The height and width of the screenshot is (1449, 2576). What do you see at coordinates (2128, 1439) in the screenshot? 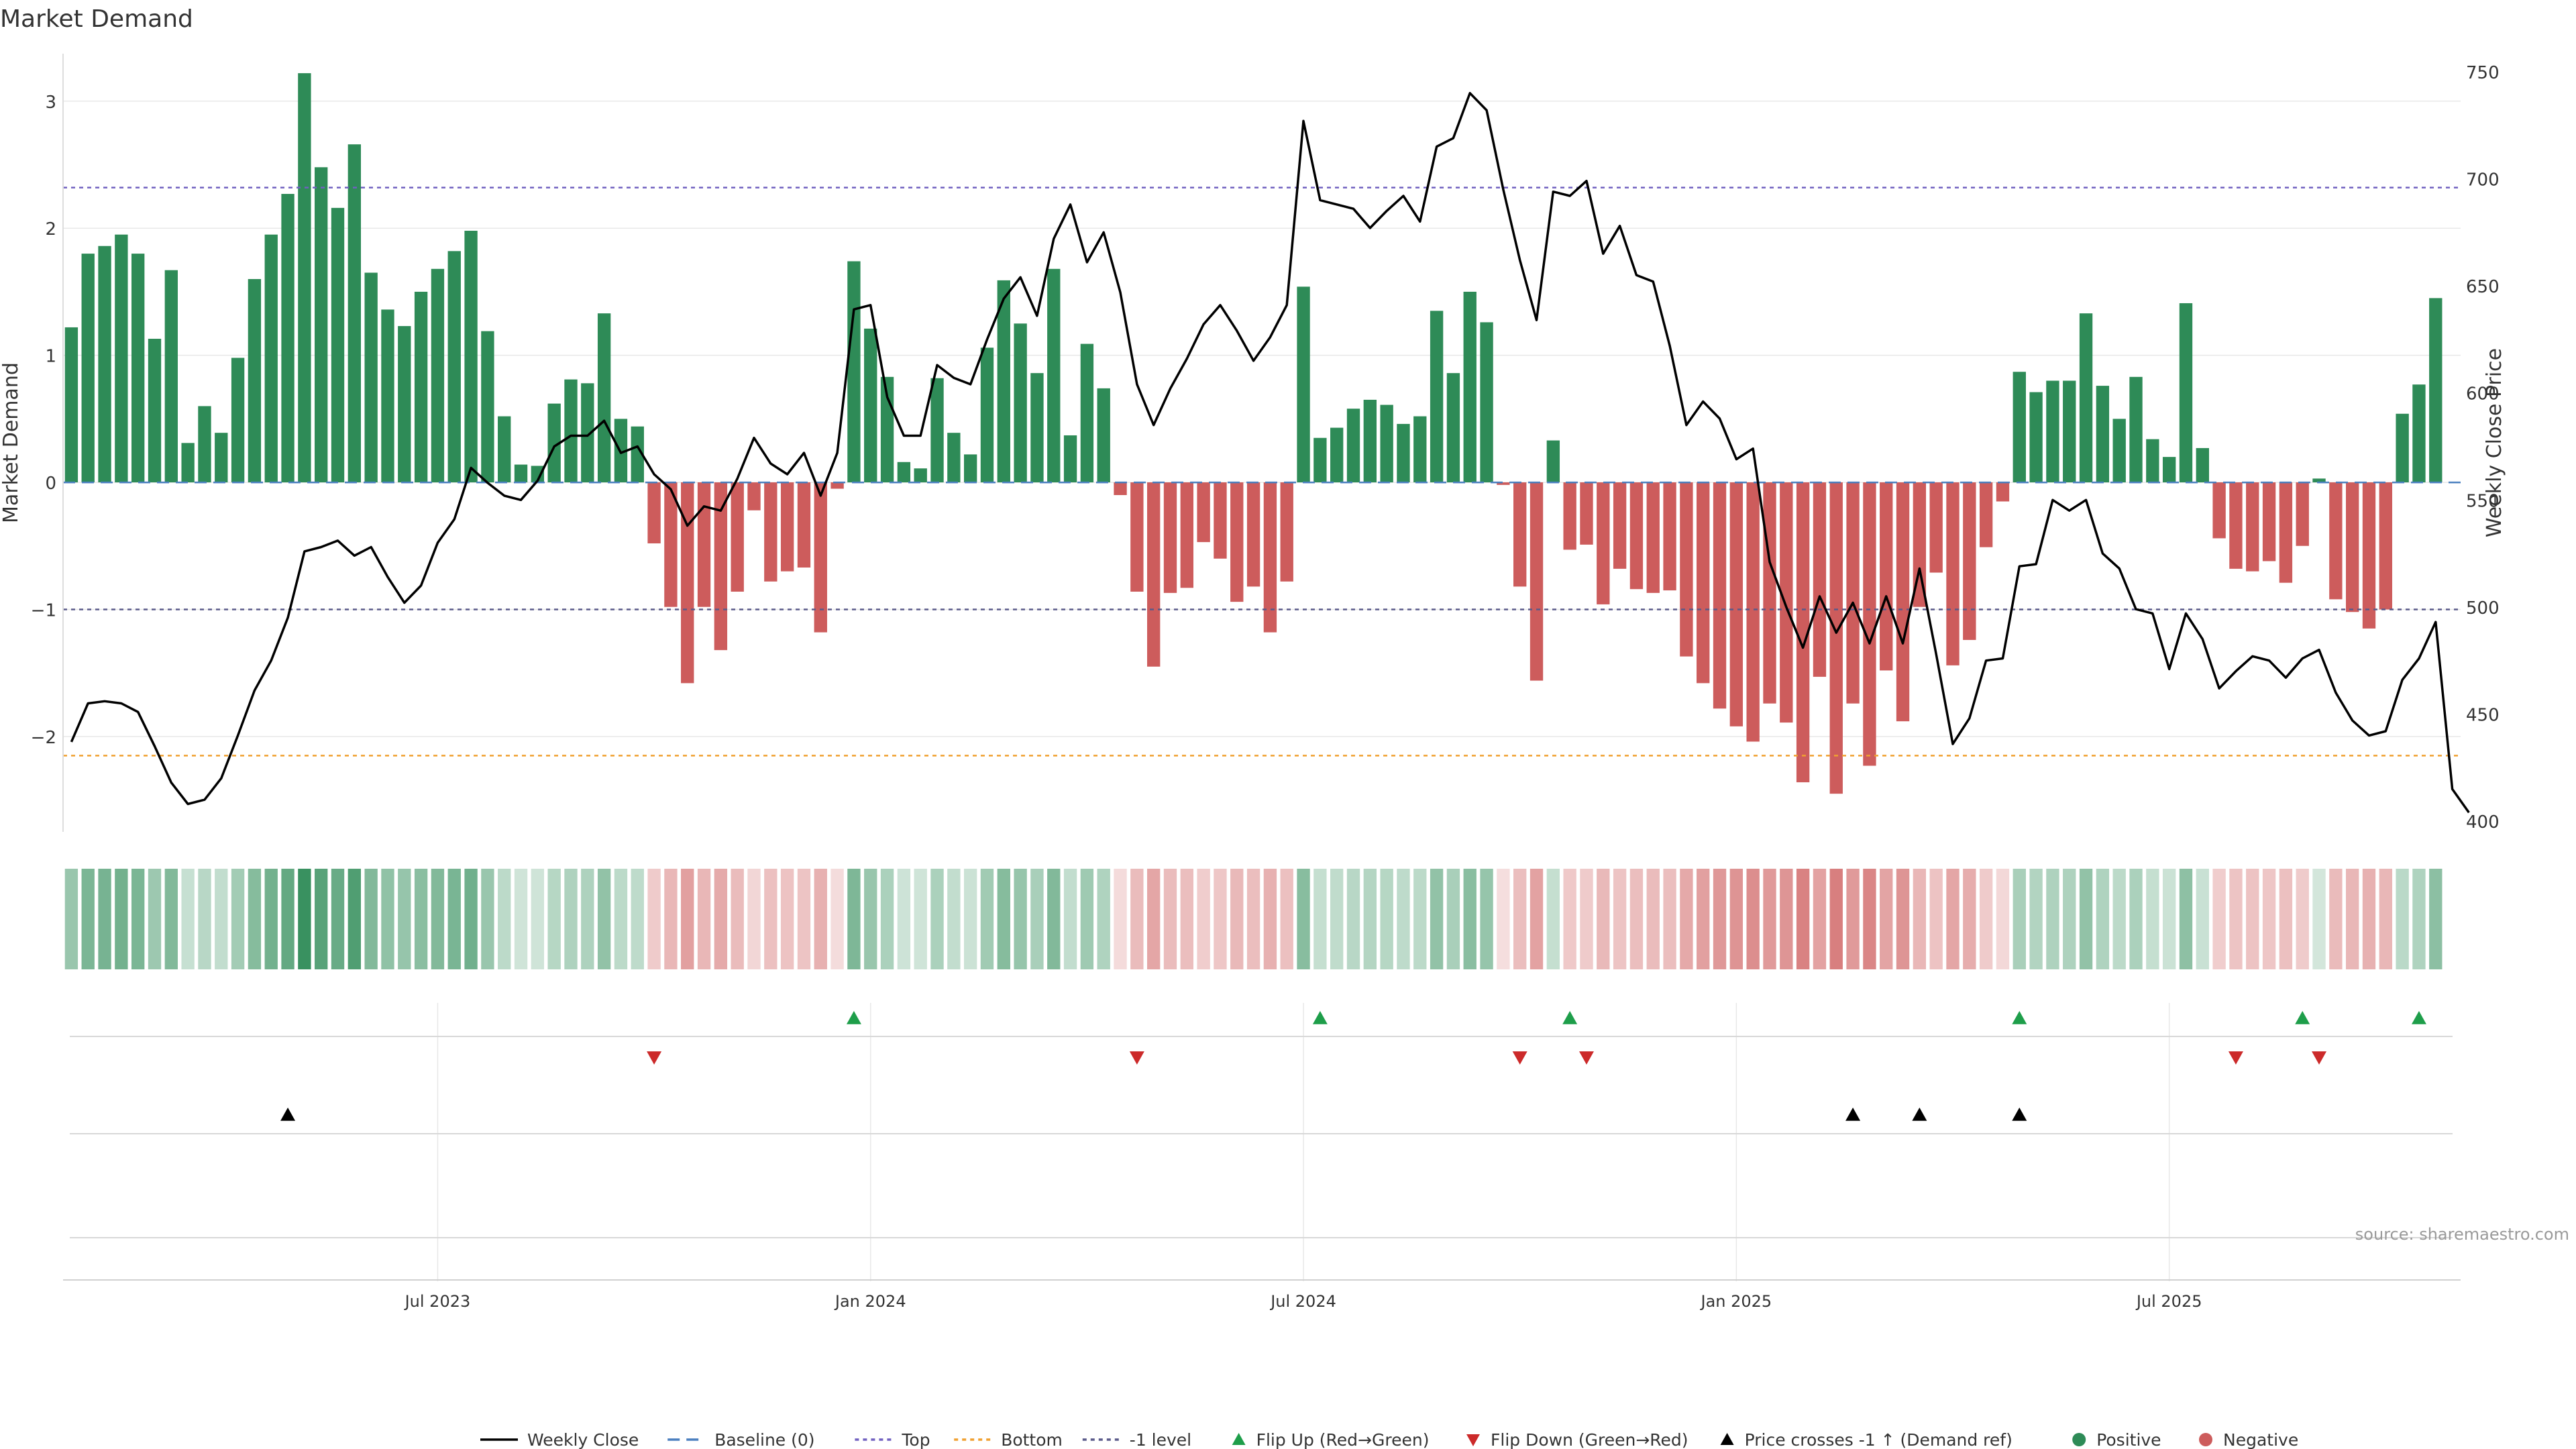
I see `legend-label: Positive` at bounding box center [2128, 1439].